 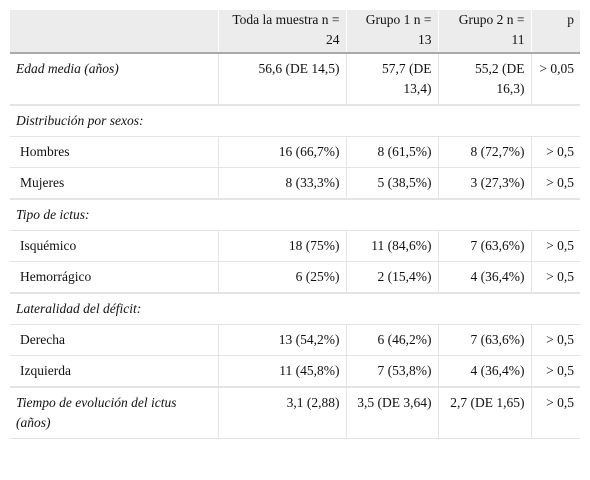 I want to click on section-row: Tipo de ictus:, so click(x=295, y=215).